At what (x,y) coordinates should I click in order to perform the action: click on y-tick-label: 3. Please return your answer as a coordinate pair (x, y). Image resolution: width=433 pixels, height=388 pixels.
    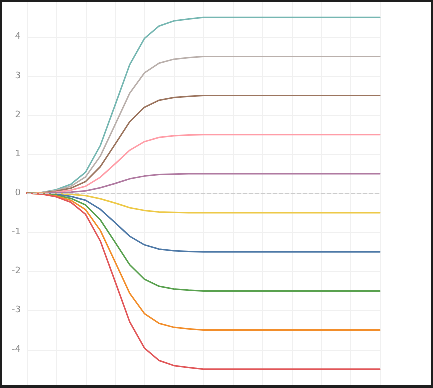
    Looking at the image, I should click on (18, 76).